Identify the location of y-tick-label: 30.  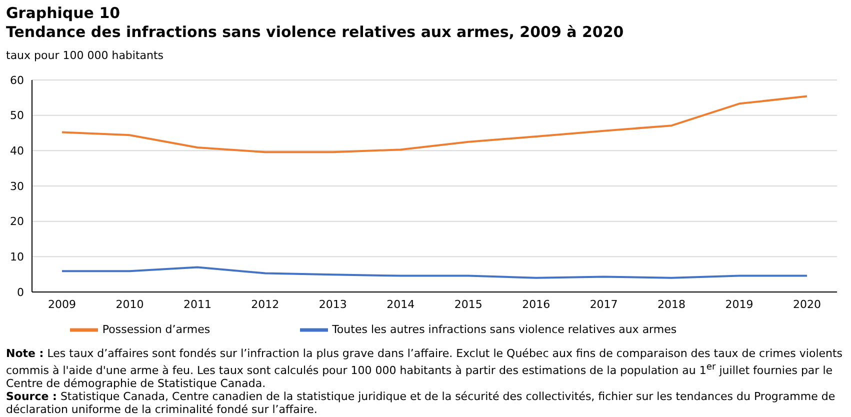
(17, 186).